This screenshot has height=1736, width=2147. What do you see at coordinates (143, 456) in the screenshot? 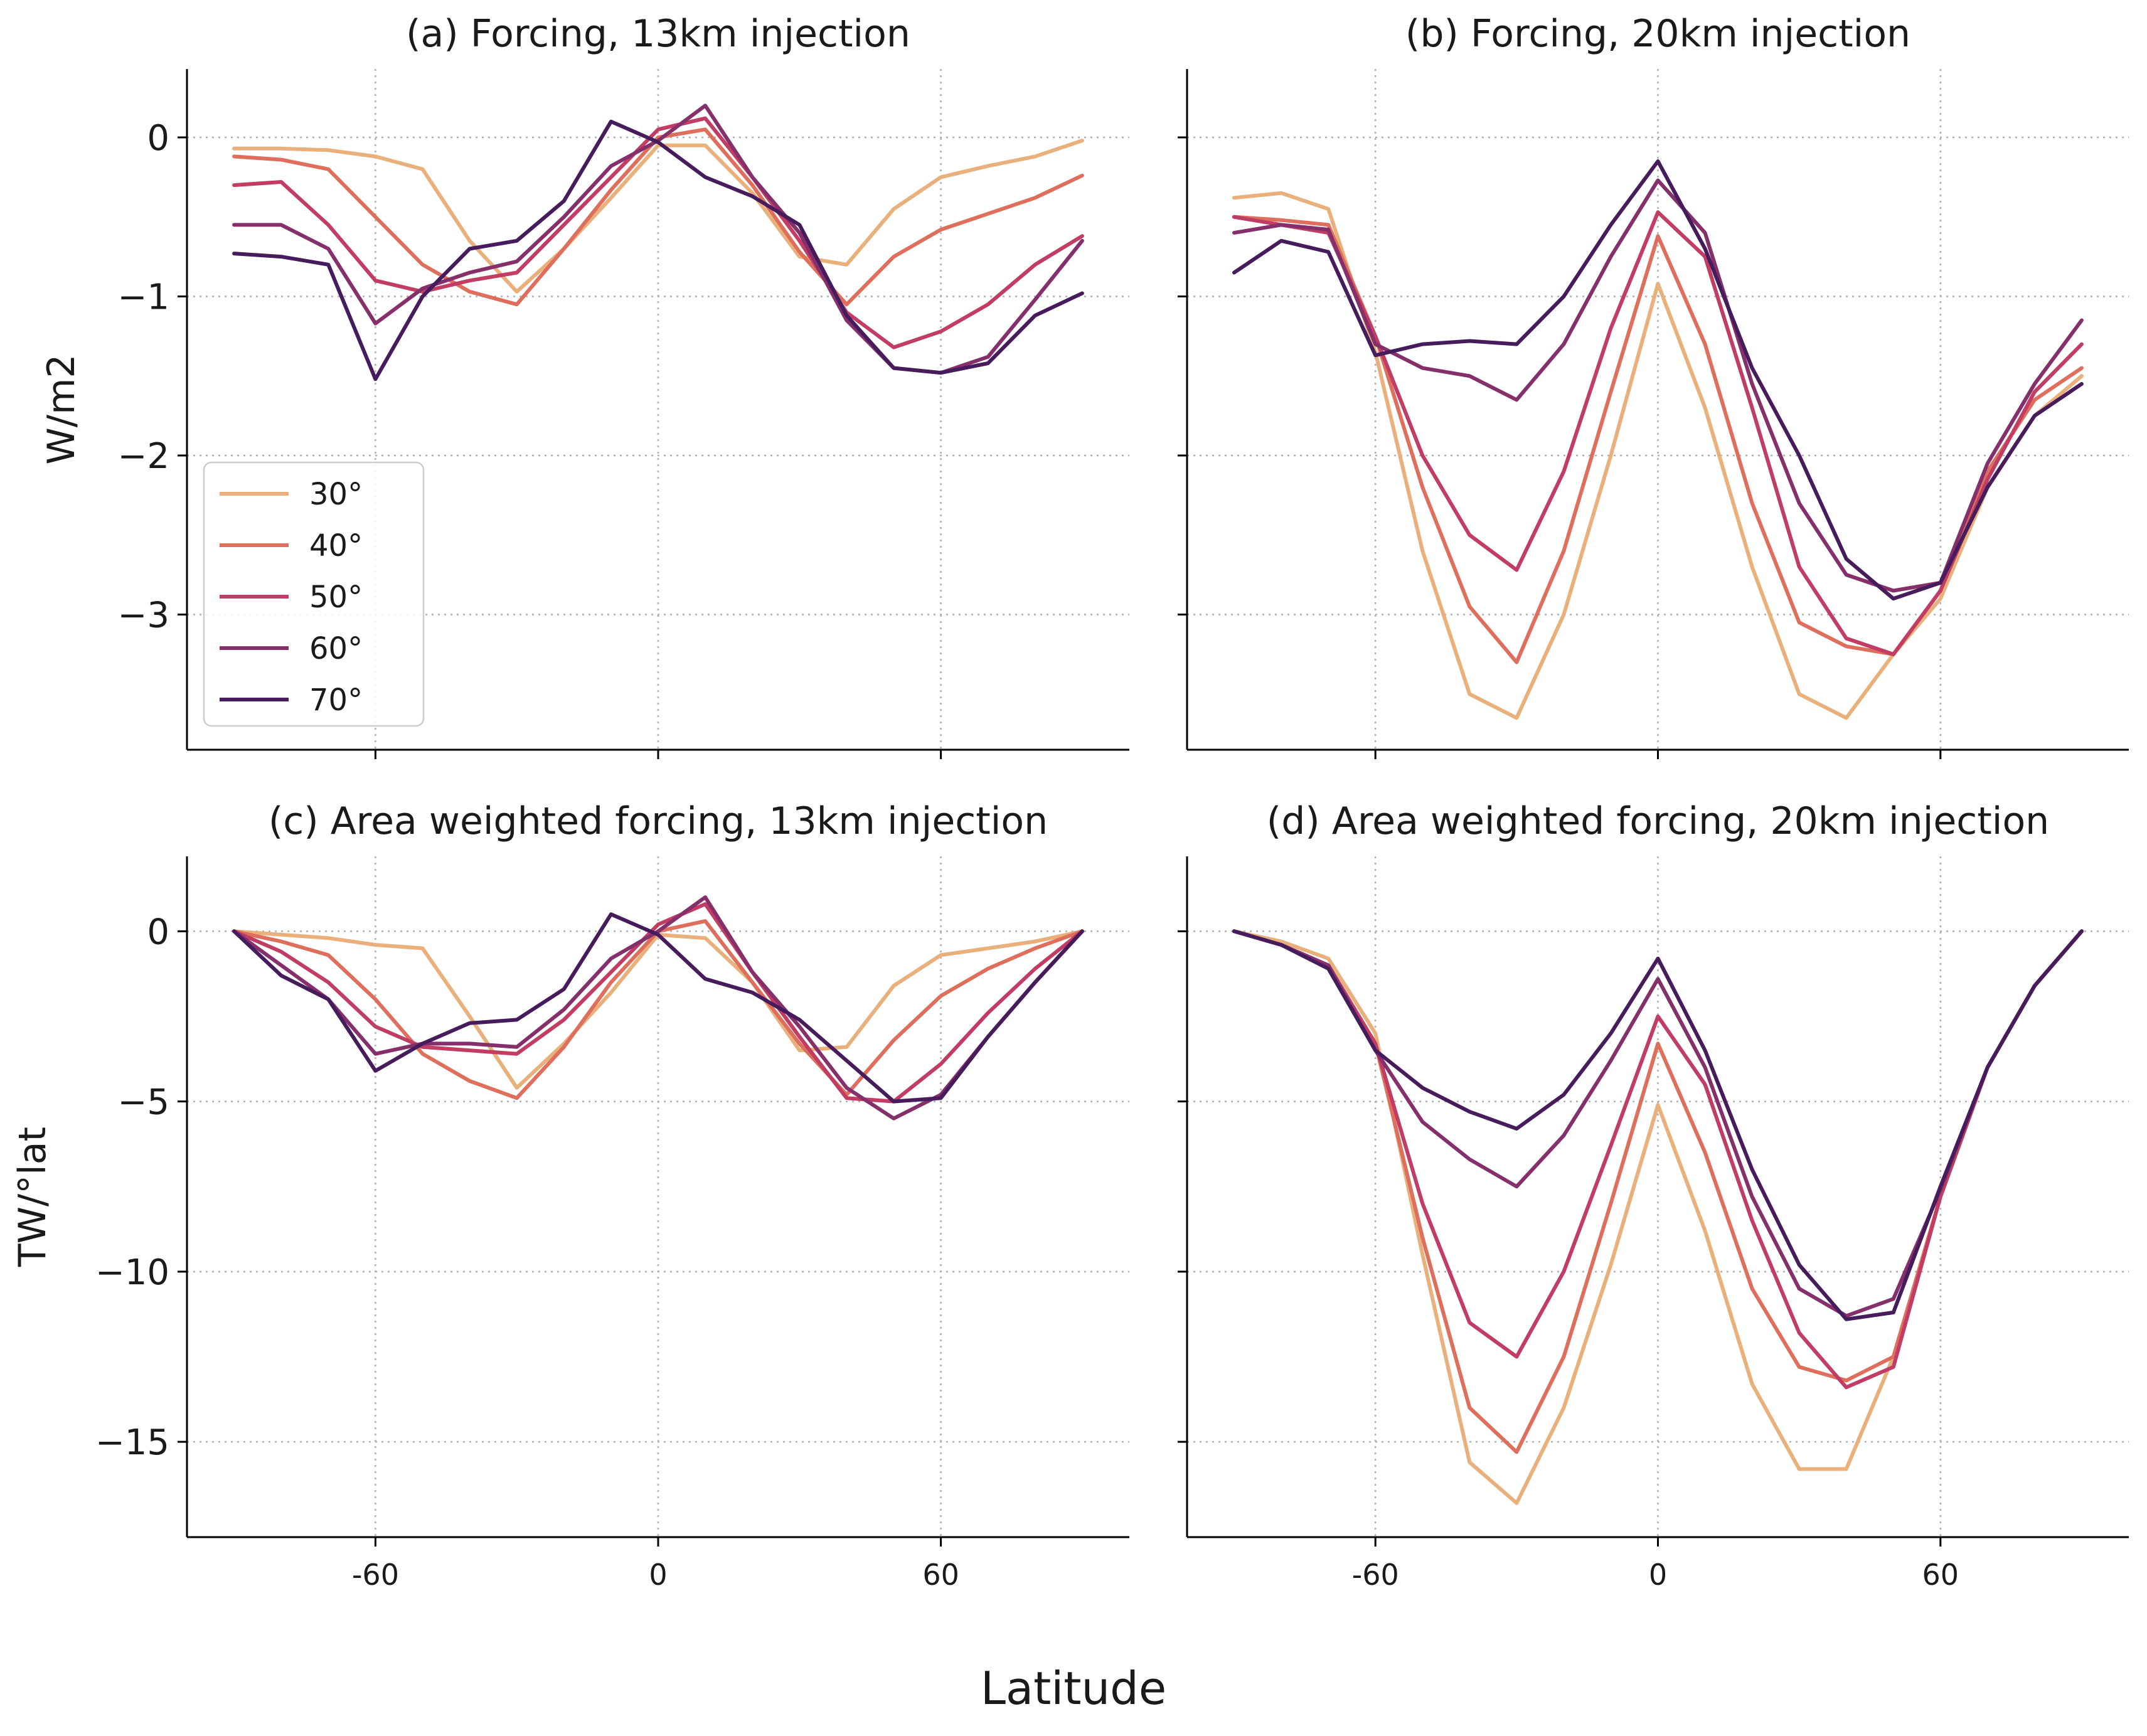
I see `y-tick-label: −2` at bounding box center [143, 456].